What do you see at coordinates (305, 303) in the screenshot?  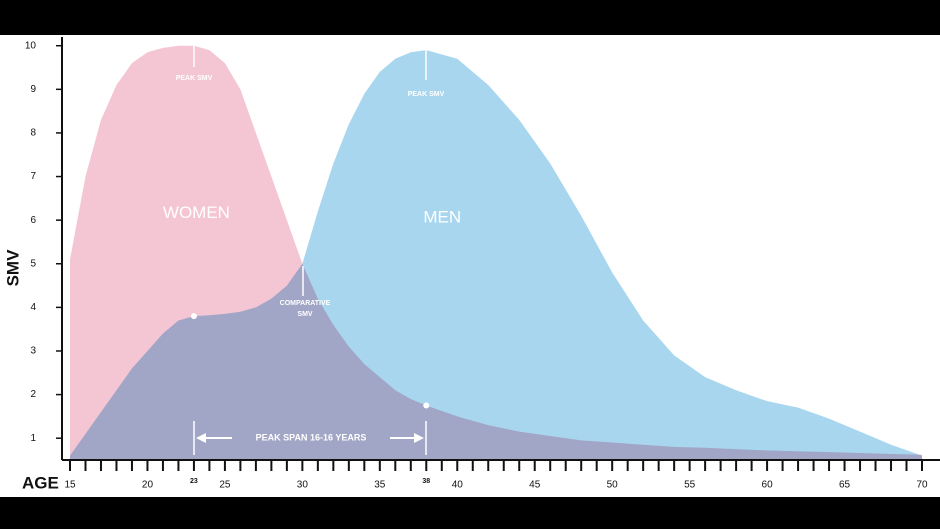 I see `annotation: COMPARATIVE` at bounding box center [305, 303].